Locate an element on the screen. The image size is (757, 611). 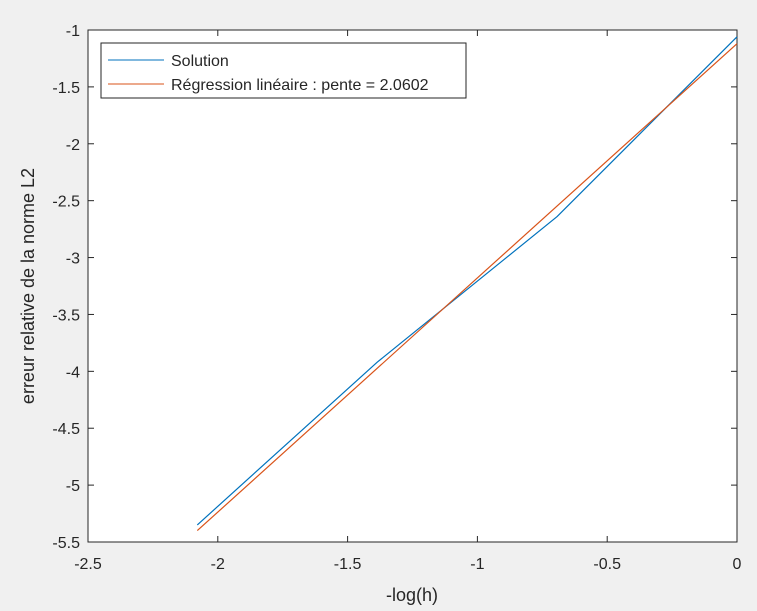
x-tick-label: -0.5 is located at coordinates (607, 564).